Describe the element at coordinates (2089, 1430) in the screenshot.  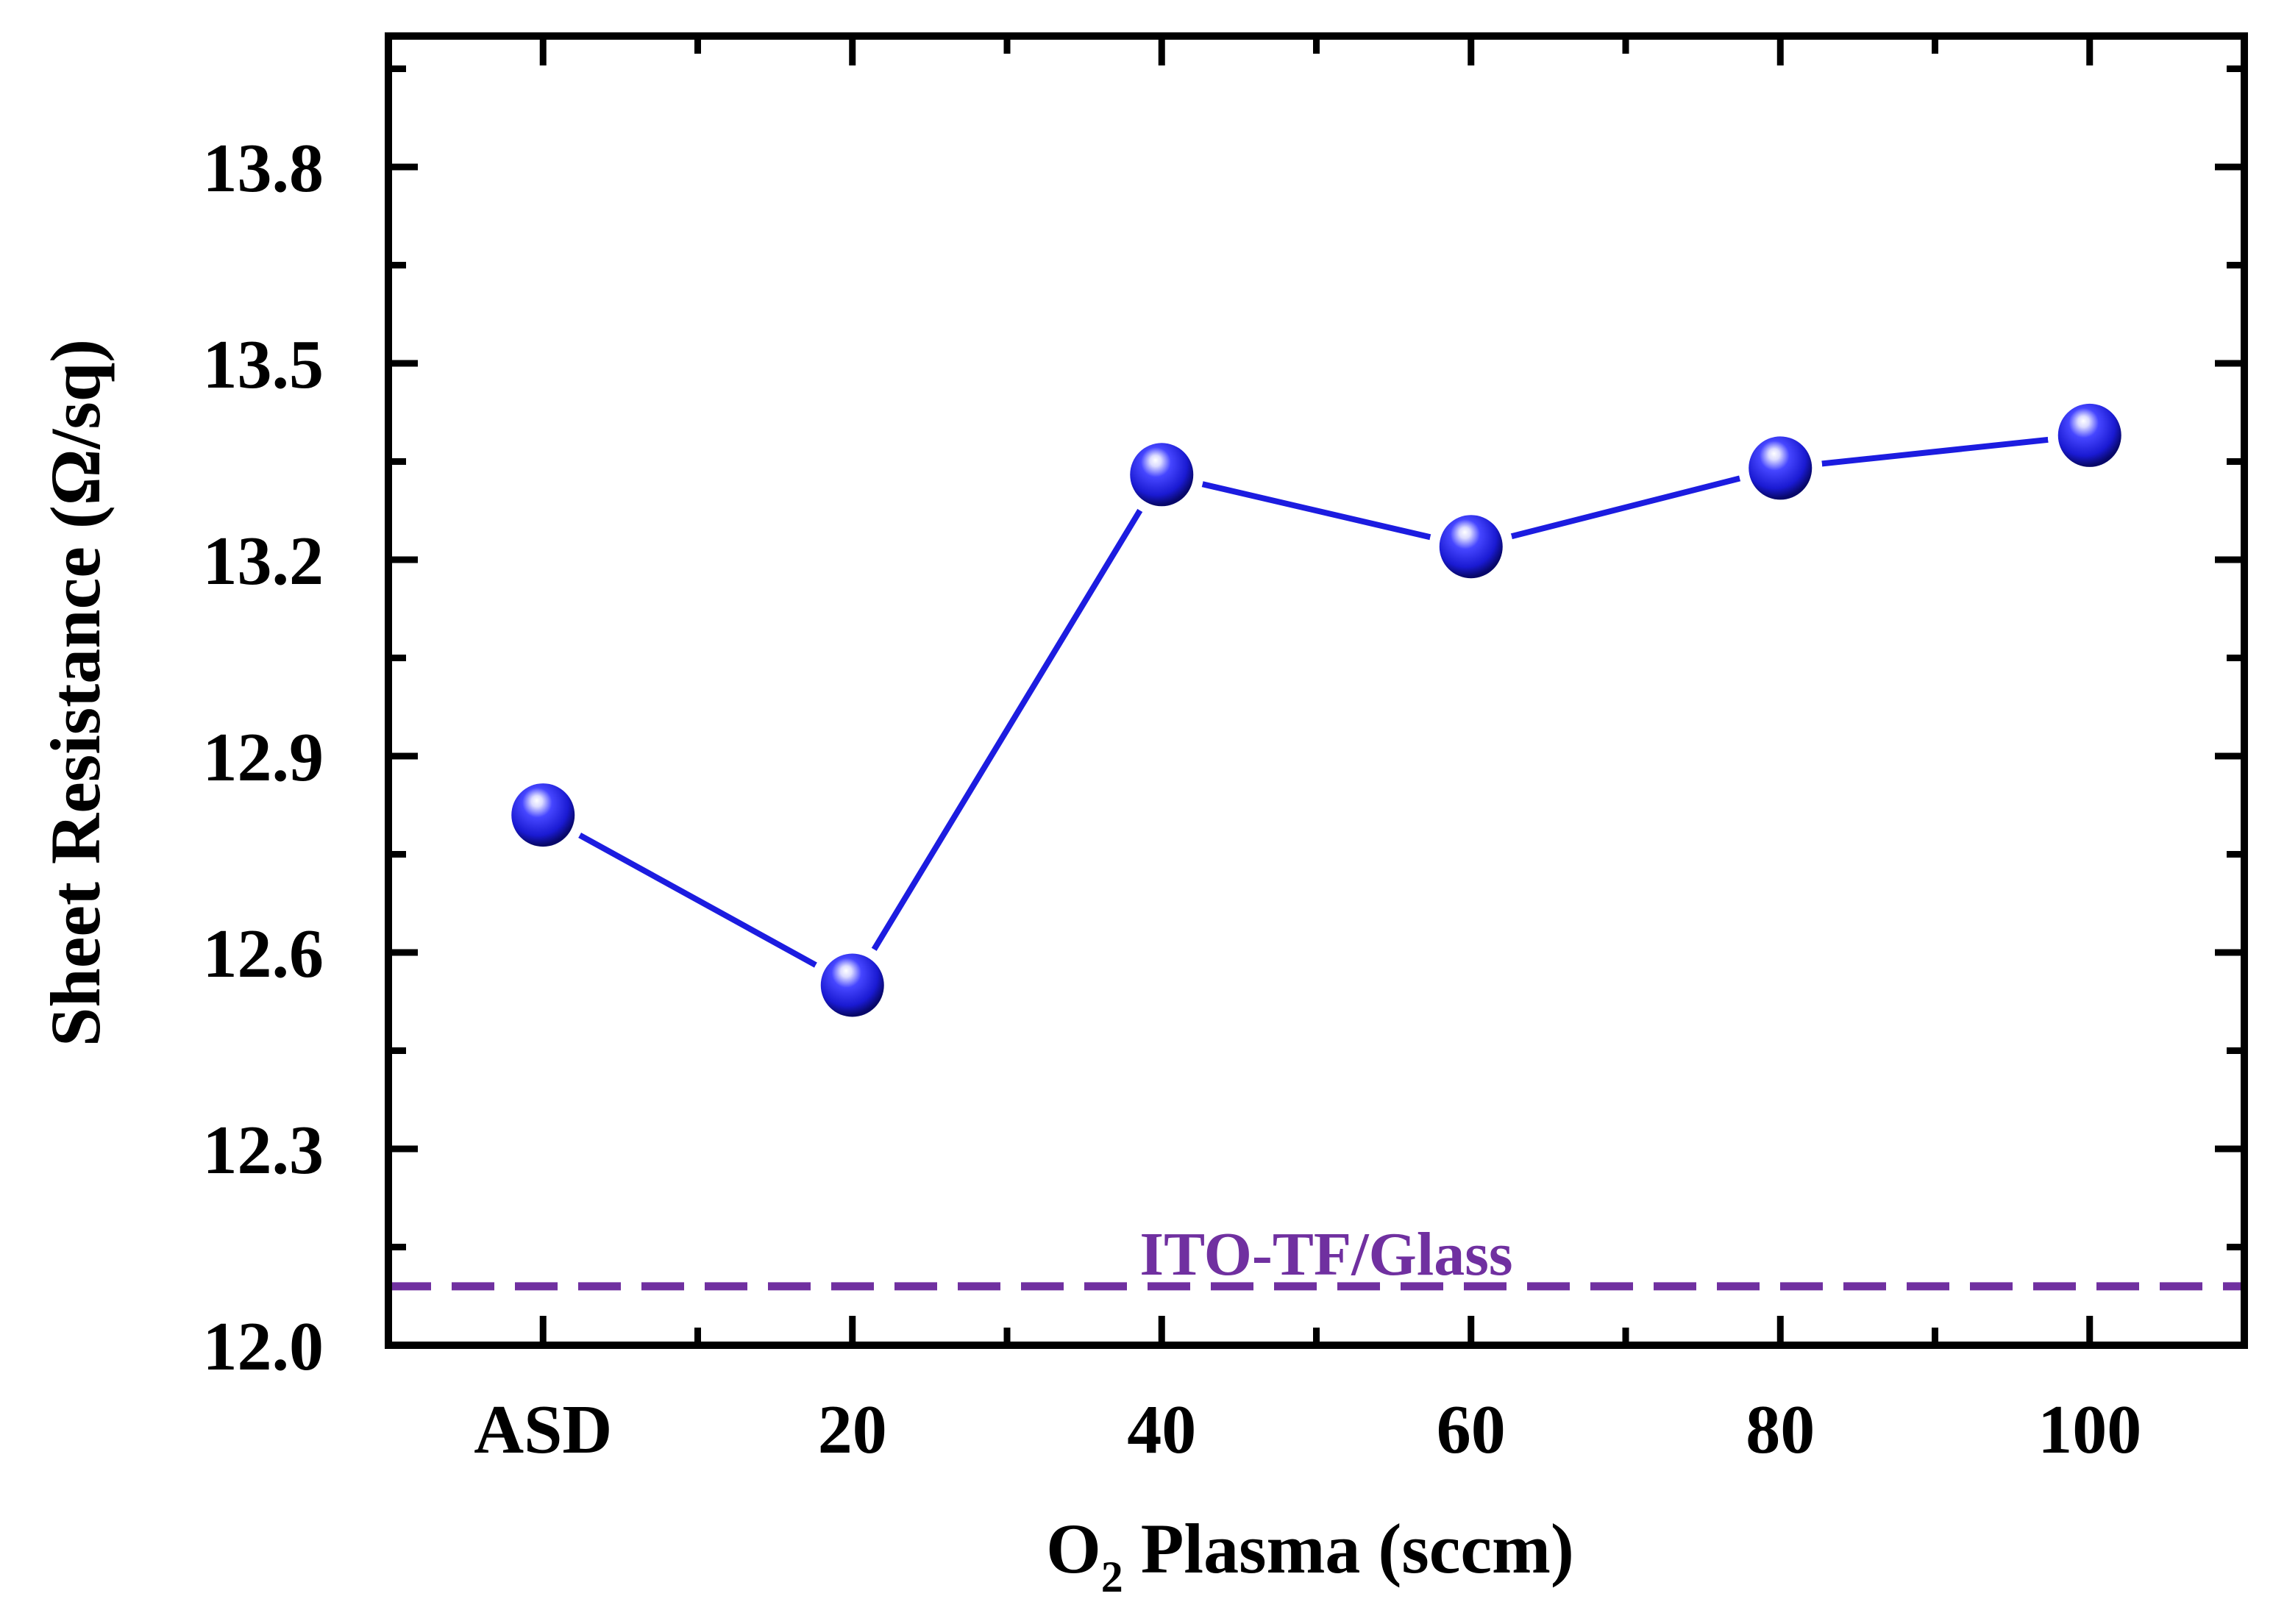
I see `x-tick-label: 100` at that location.